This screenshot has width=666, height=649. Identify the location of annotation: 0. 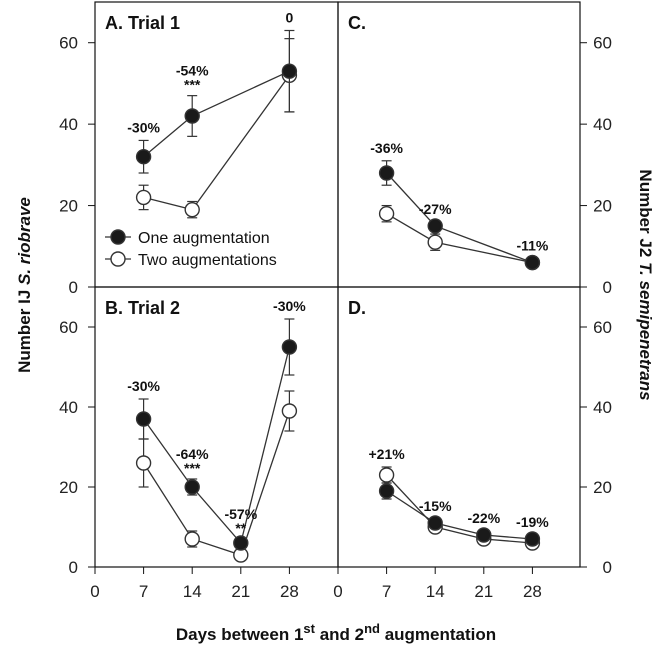
(290, 18).